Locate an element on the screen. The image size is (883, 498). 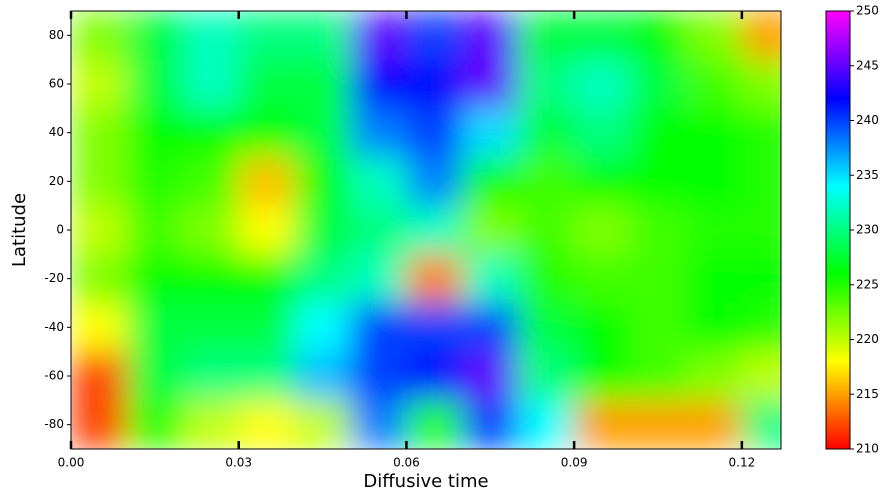
colorbar-tick-label: 230 is located at coordinates (867, 230).